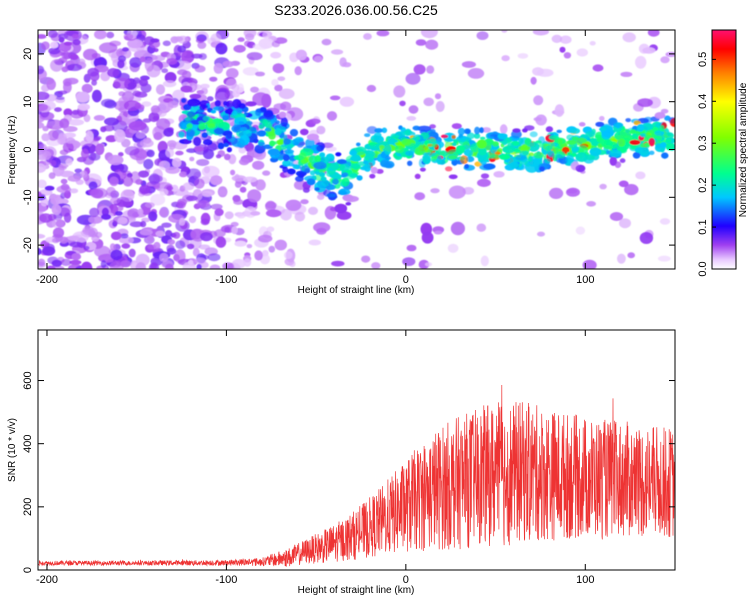 This screenshot has width=750, height=600. I want to click on colorbar-tick-label: 0.5, so click(703, 59).